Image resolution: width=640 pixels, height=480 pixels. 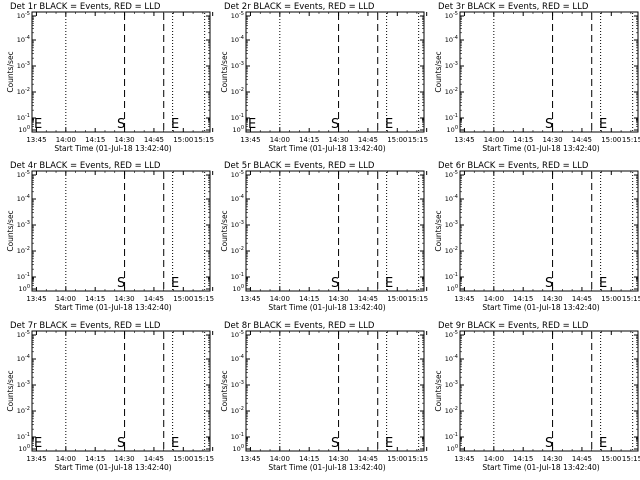 I want to click on panel-title: Det 1r BLACK = Events, RED = LLD, so click(x=85, y=7).